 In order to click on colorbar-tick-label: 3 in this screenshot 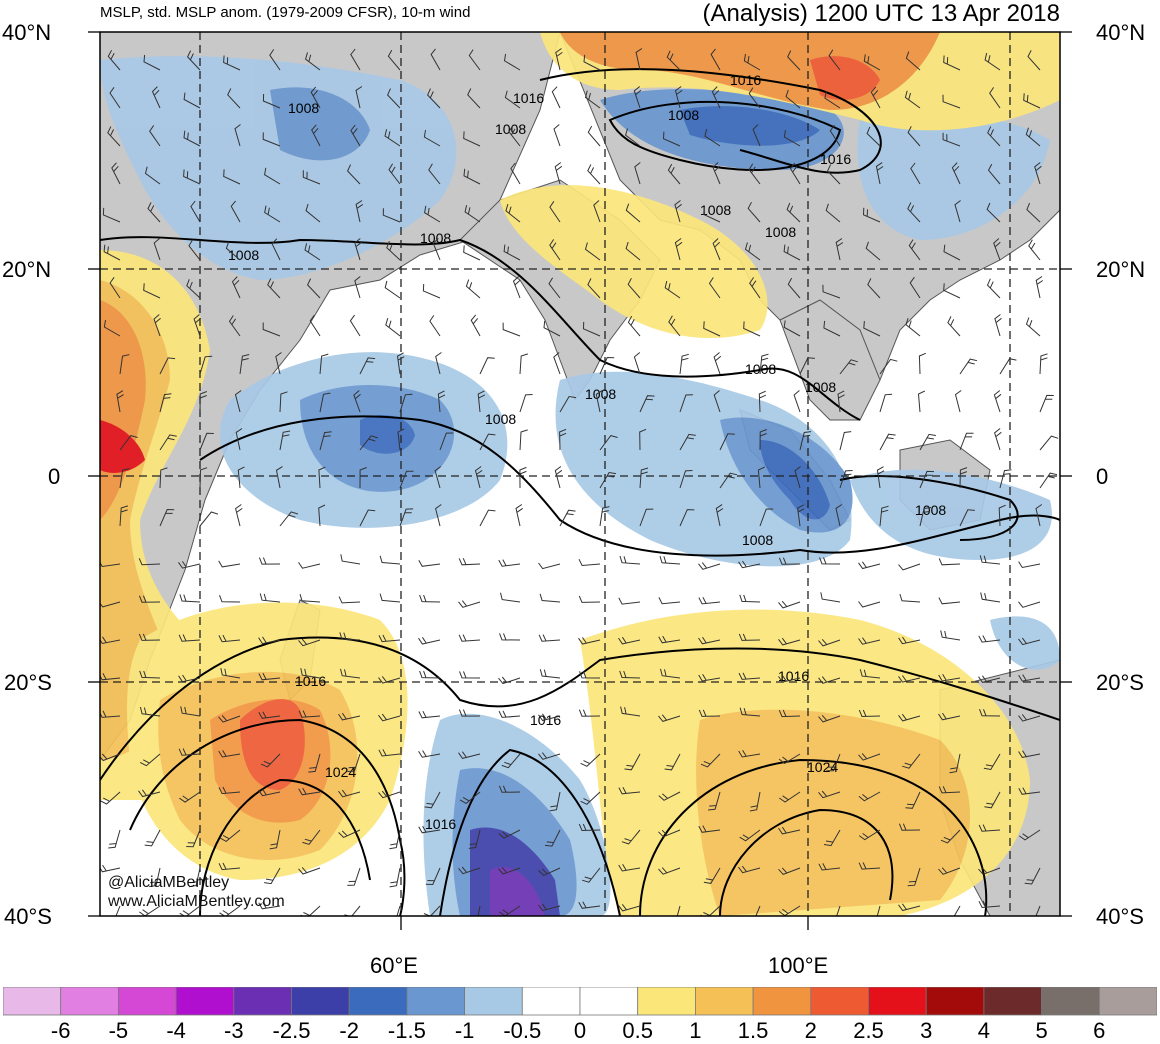, I will do `click(926, 1030)`.